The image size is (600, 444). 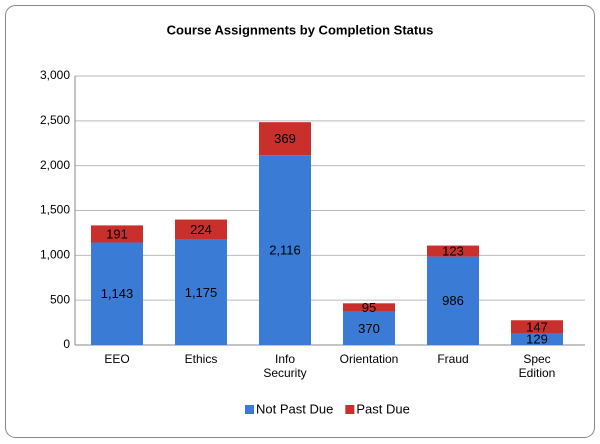 I want to click on data-label: 370, so click(x=369, y=328).